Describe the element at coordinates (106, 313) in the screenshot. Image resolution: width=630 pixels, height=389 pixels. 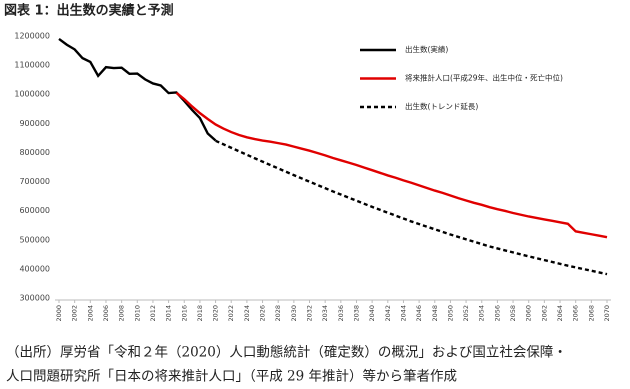
I see `x-tick-label: 2006` at that location.